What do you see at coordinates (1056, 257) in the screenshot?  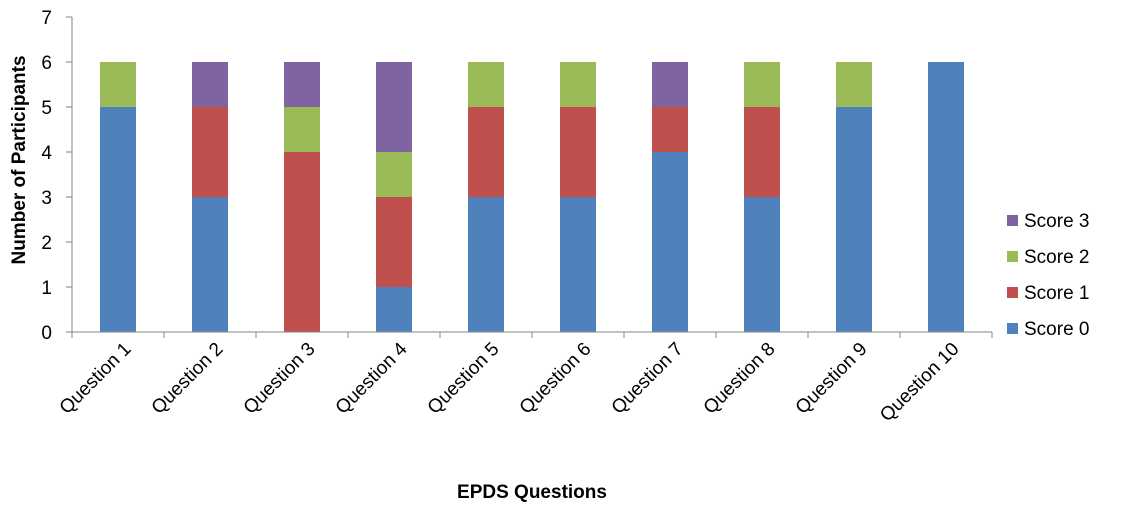 I see `legend-label: Score 2` at bounding box center [1056, 257].